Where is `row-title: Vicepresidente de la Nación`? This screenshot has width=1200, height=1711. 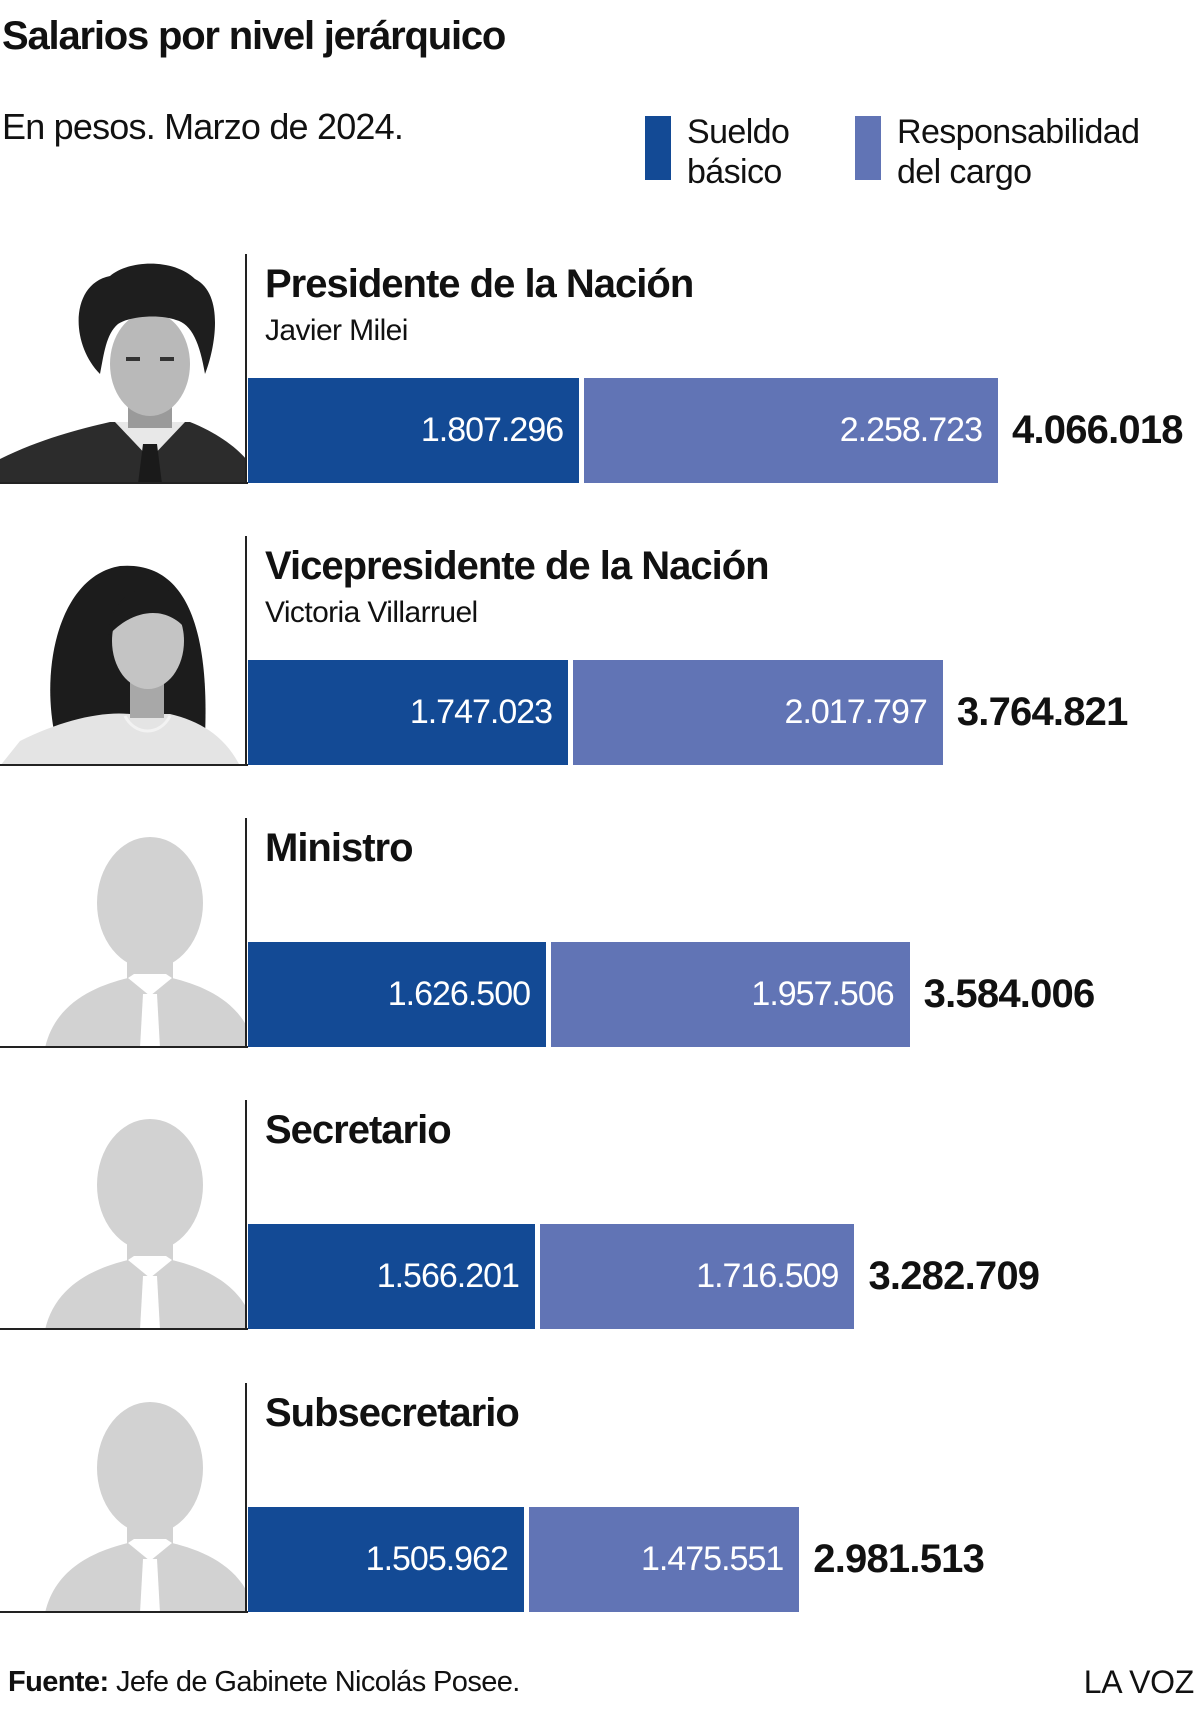 row-title: Vicepresidente de la Nación is located at coordinates (517, 566).